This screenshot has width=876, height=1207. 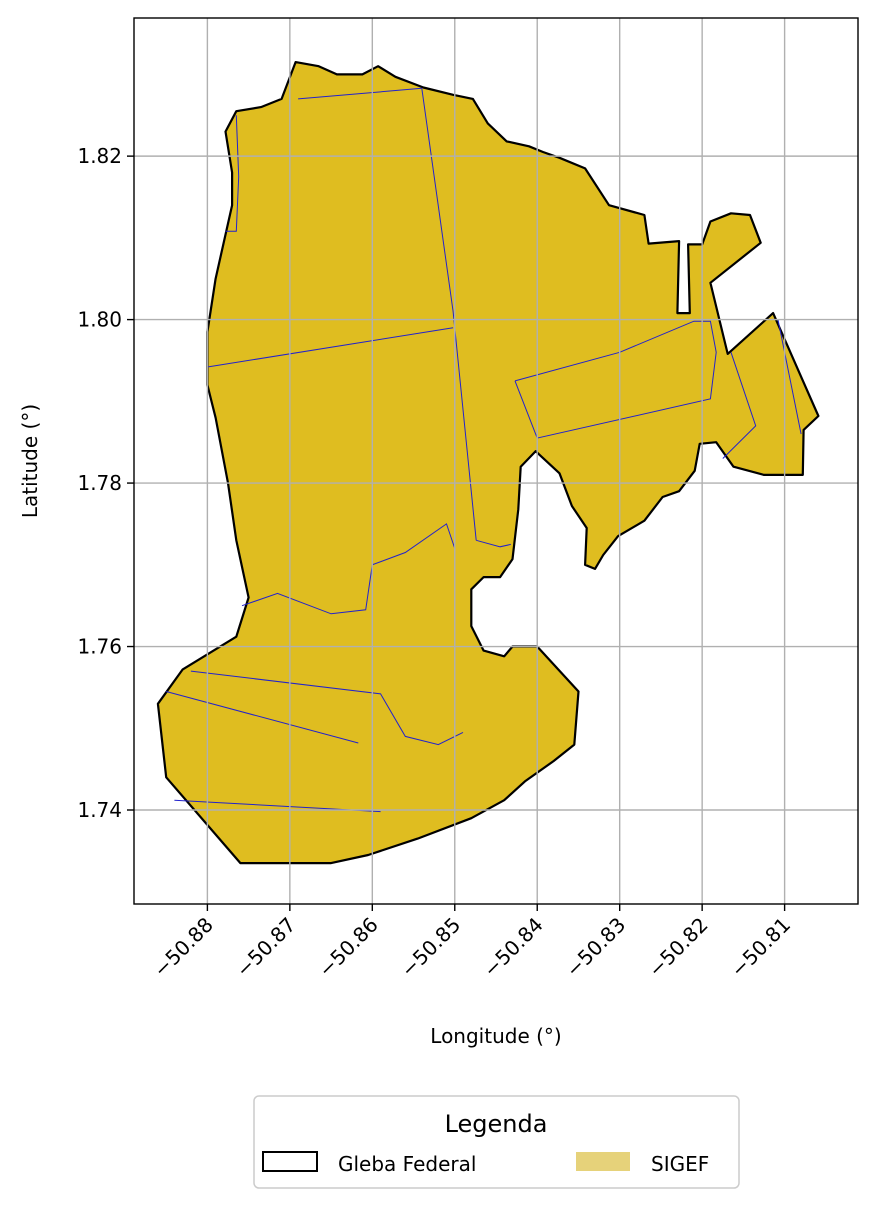 I want to click on legend-label-gleba-federal: Gleba Federal, so click(x=407, y=1164).